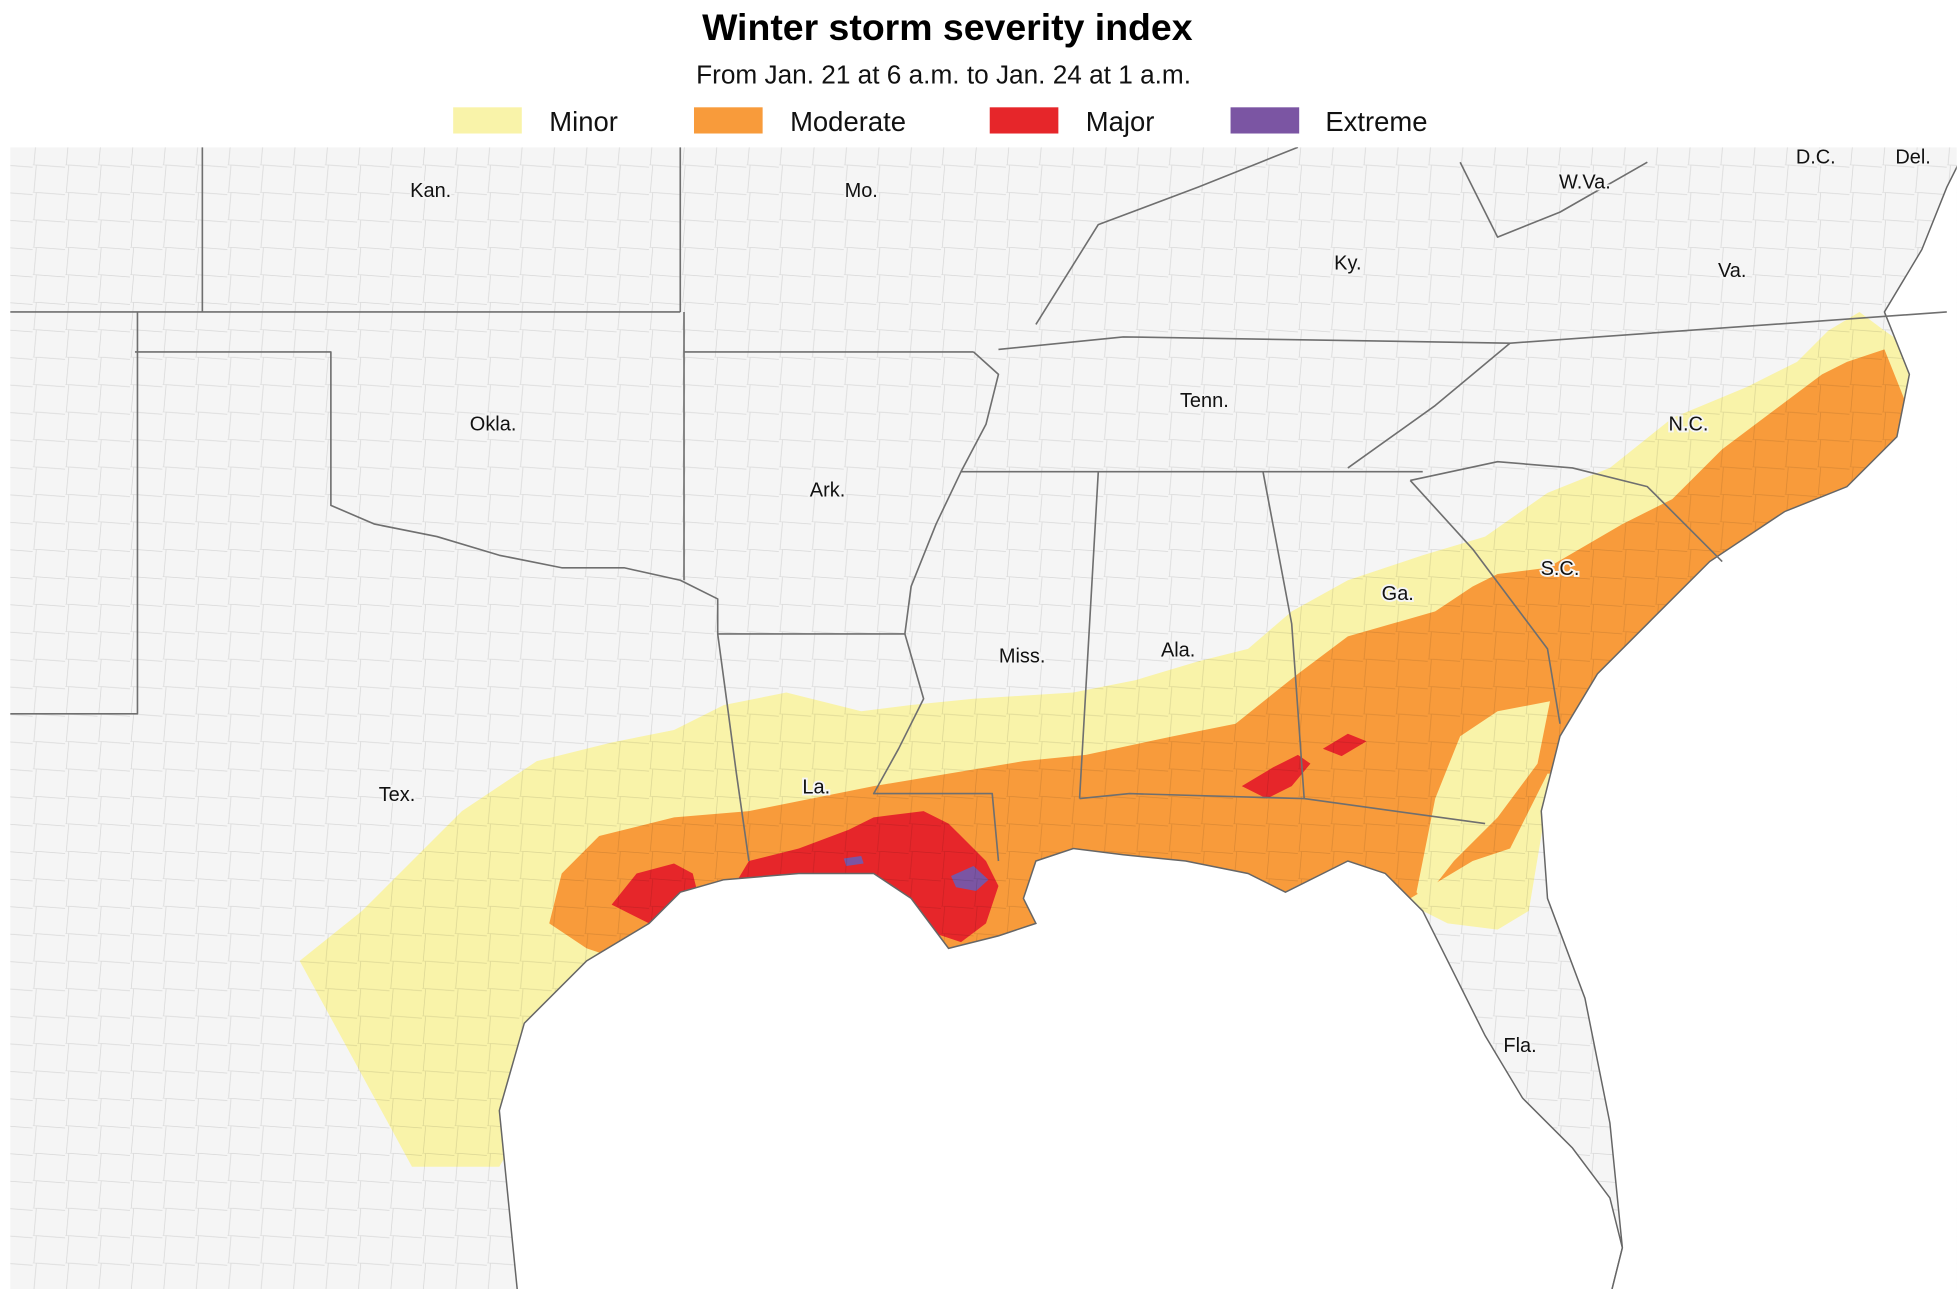 The width and height of the screenshot is (1957, 1289). Describe the element at coordinates (1732, 271) in the screenshot. I see `label-virginia: Va.` at that location.